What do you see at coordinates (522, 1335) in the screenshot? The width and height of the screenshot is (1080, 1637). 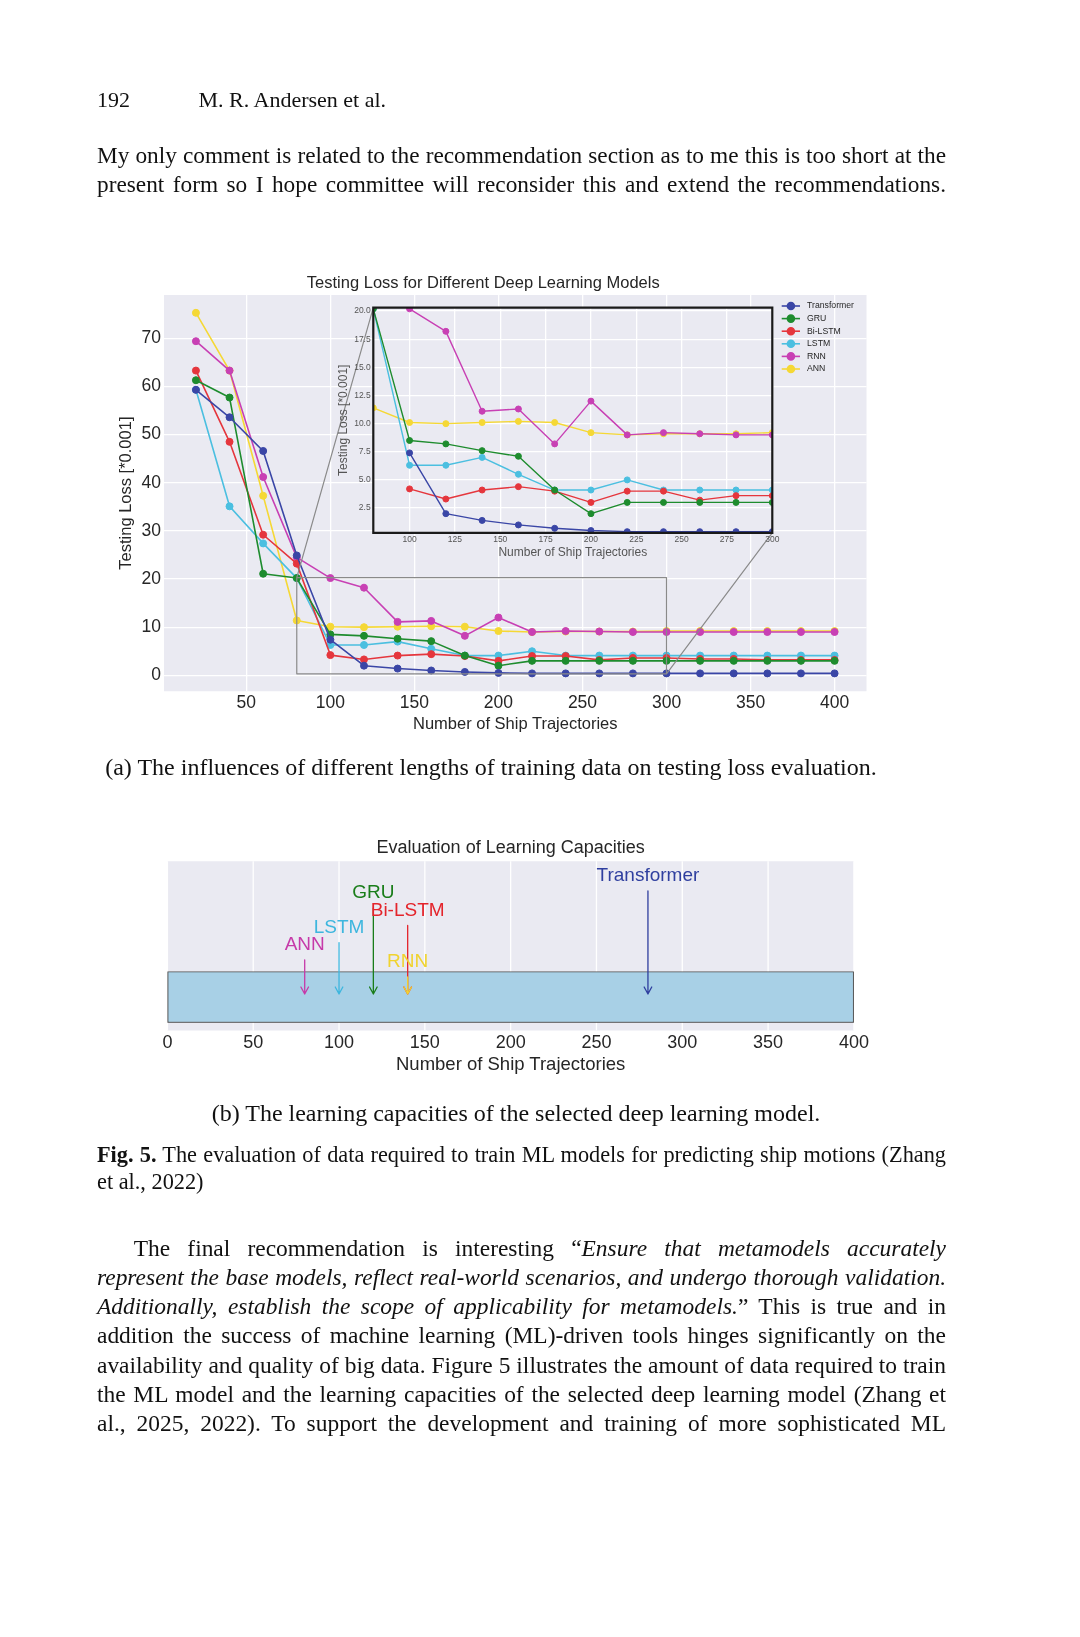 I see `text: The final recommendation is interesting “Ensure that metamodels accurately represent the base models, reflect real-world scenarios, and undergo thorough validation. Additionally, establish the scope of applicability for metamodels.” This is true and in addition the success of machine learning (ML)-driven tools hinges significantly on the availability and quality of big data. Figure 5 illustrates the amount of data required to train the ML model and the learning capacities of the selected deep learning model (Zhang et al., 2025, 2022). To support the development and training of more sophisticated ML` at bounding box center [522, 1335].